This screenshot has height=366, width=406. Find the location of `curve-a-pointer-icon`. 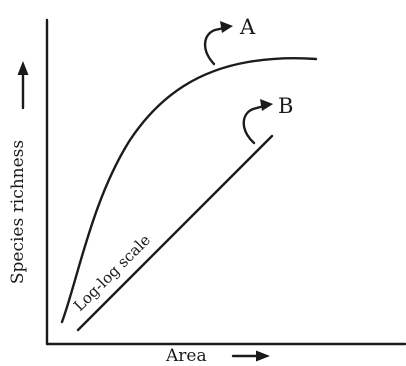

curve-a-pointer-icon is located at coordinates (218, 43).